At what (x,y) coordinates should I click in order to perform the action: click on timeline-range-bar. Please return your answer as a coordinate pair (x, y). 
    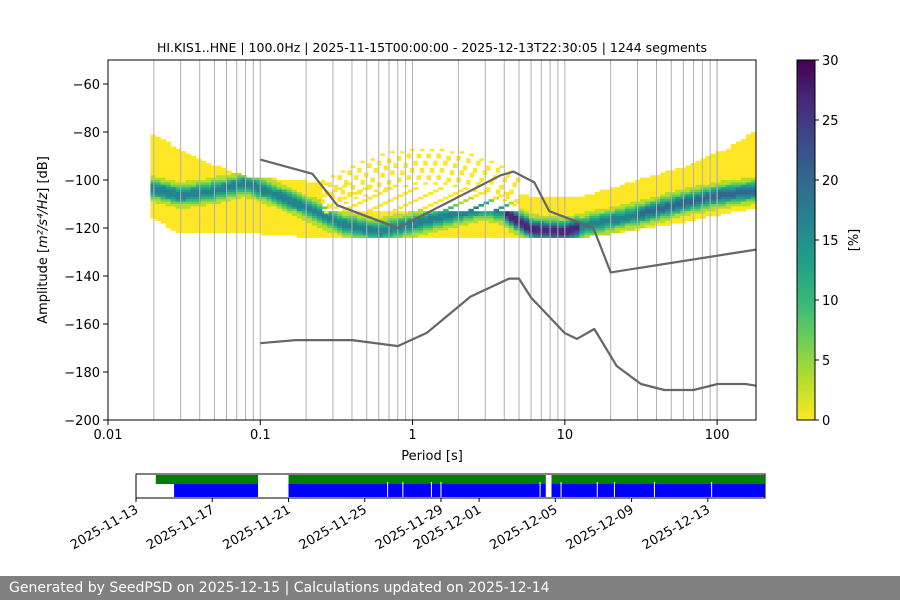
    Looking at the image, I should click on (206, 479).